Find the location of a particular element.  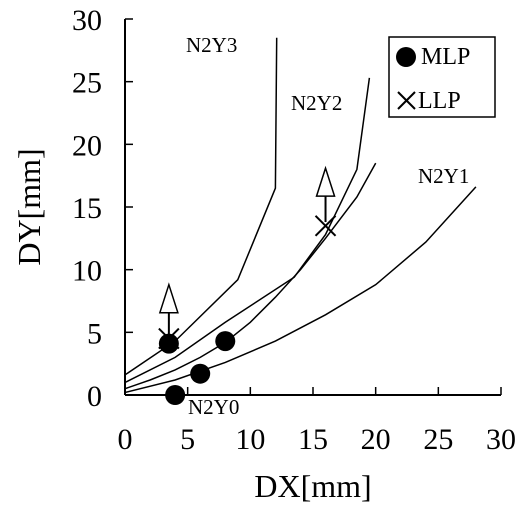

x-tick-label-25: 25 is located at coordinates (438, 439).